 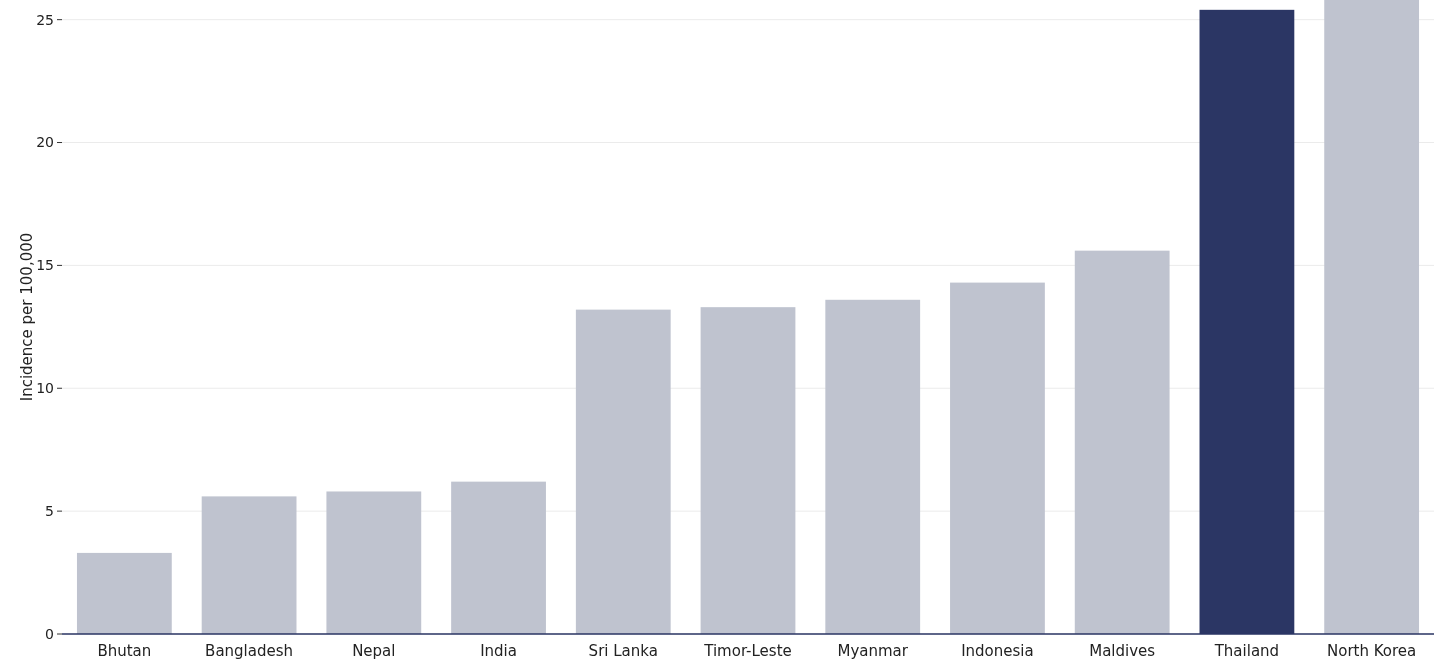 I want to click on y-tick-label: 0, so click(x=49, y=633).